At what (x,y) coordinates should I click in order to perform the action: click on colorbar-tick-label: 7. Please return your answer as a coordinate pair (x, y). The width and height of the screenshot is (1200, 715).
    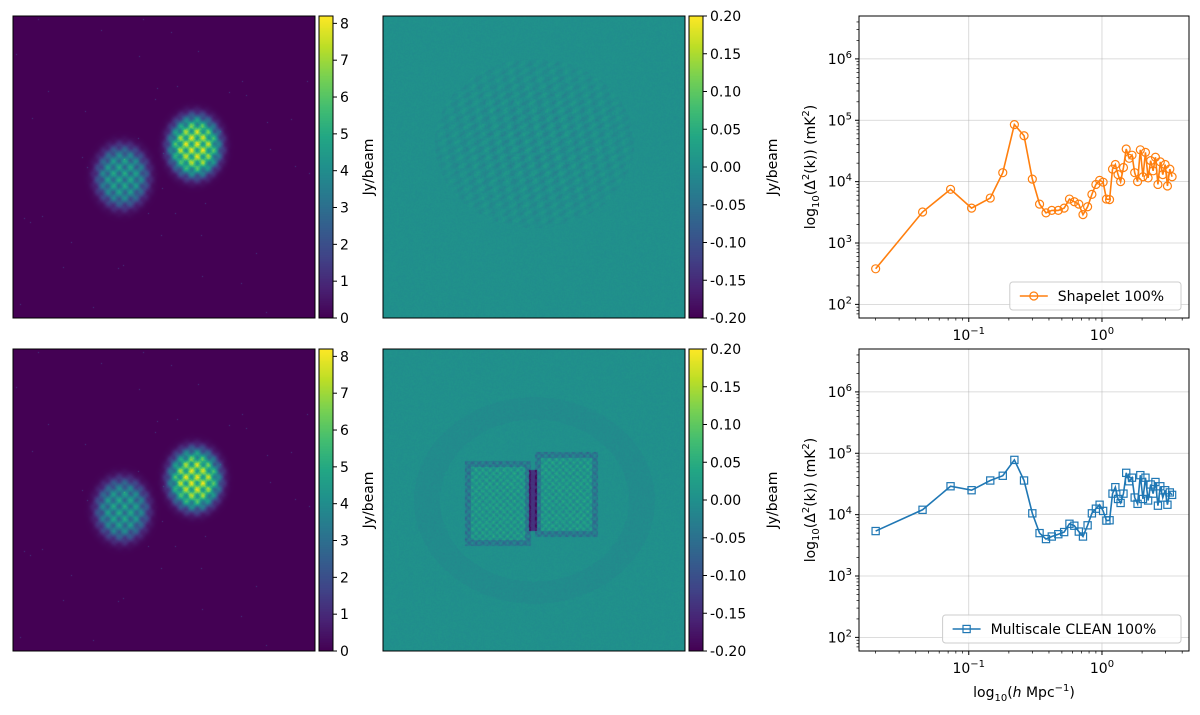
    Looking at the image, I should click on (344, 61).